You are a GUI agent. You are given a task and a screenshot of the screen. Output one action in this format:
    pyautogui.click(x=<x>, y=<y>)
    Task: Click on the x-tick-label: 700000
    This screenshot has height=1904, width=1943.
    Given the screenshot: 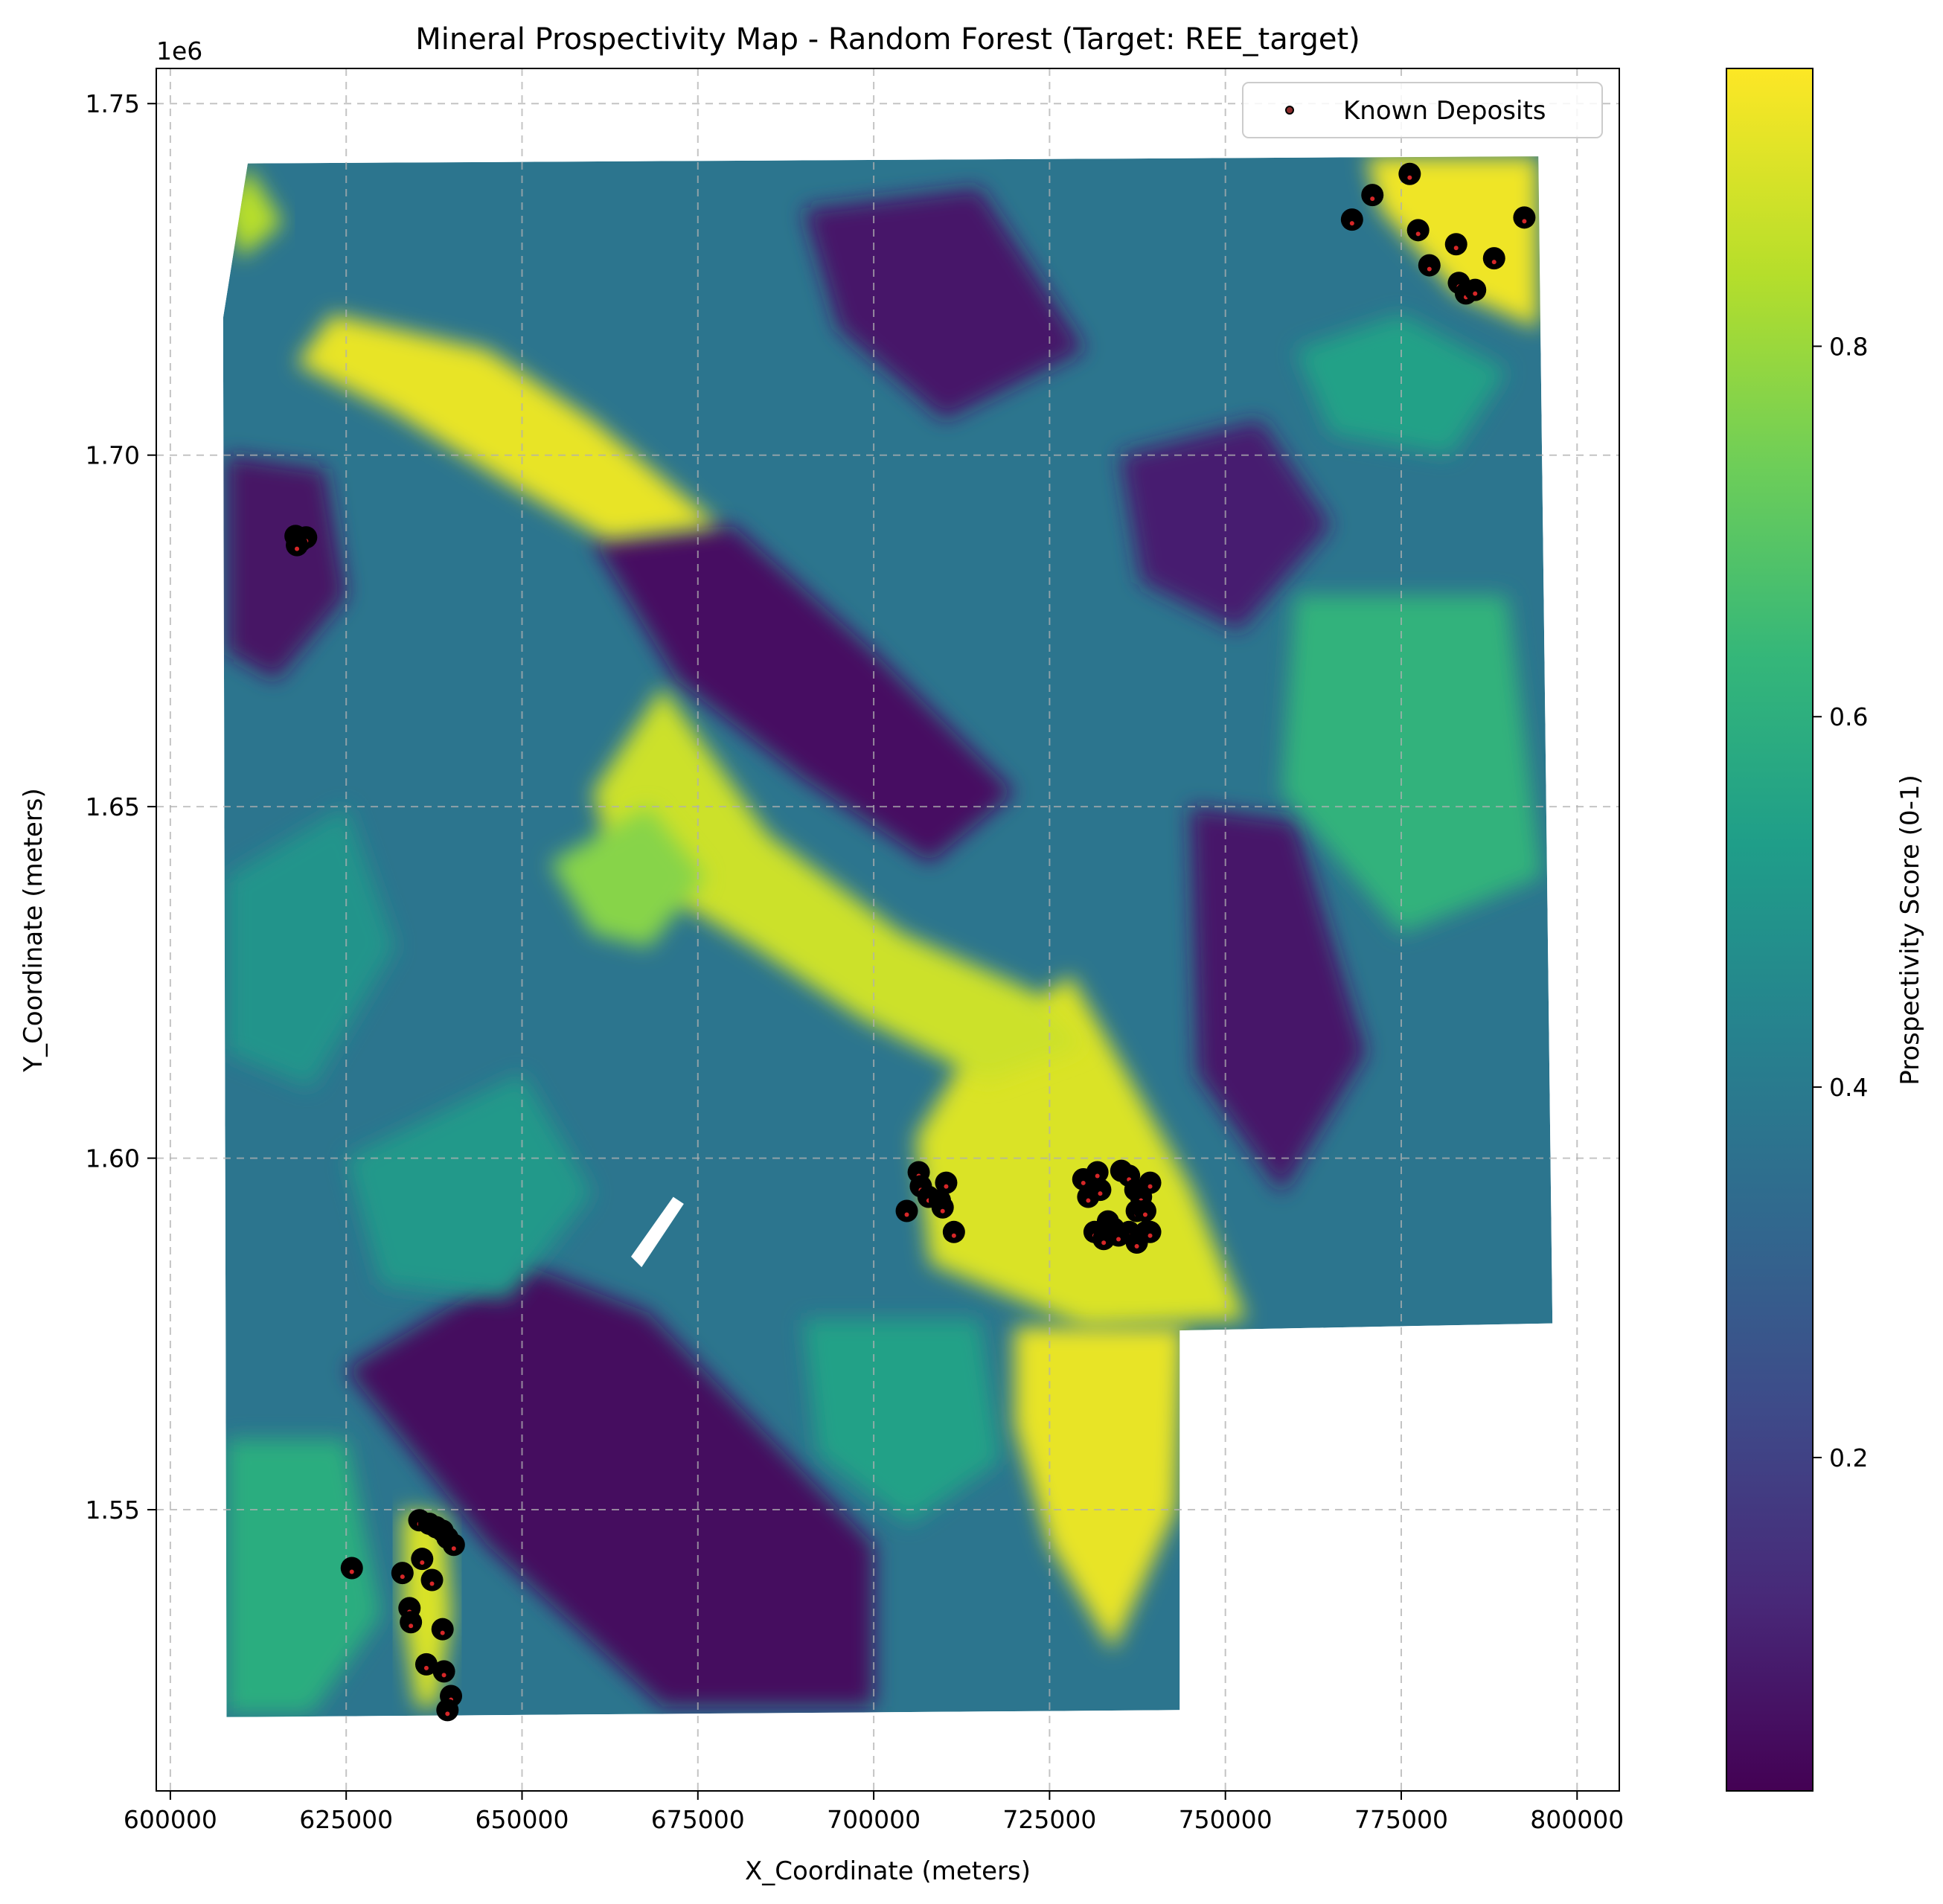 What is the action you would take?
    pyautogui.click(x=874, y=1820)
    